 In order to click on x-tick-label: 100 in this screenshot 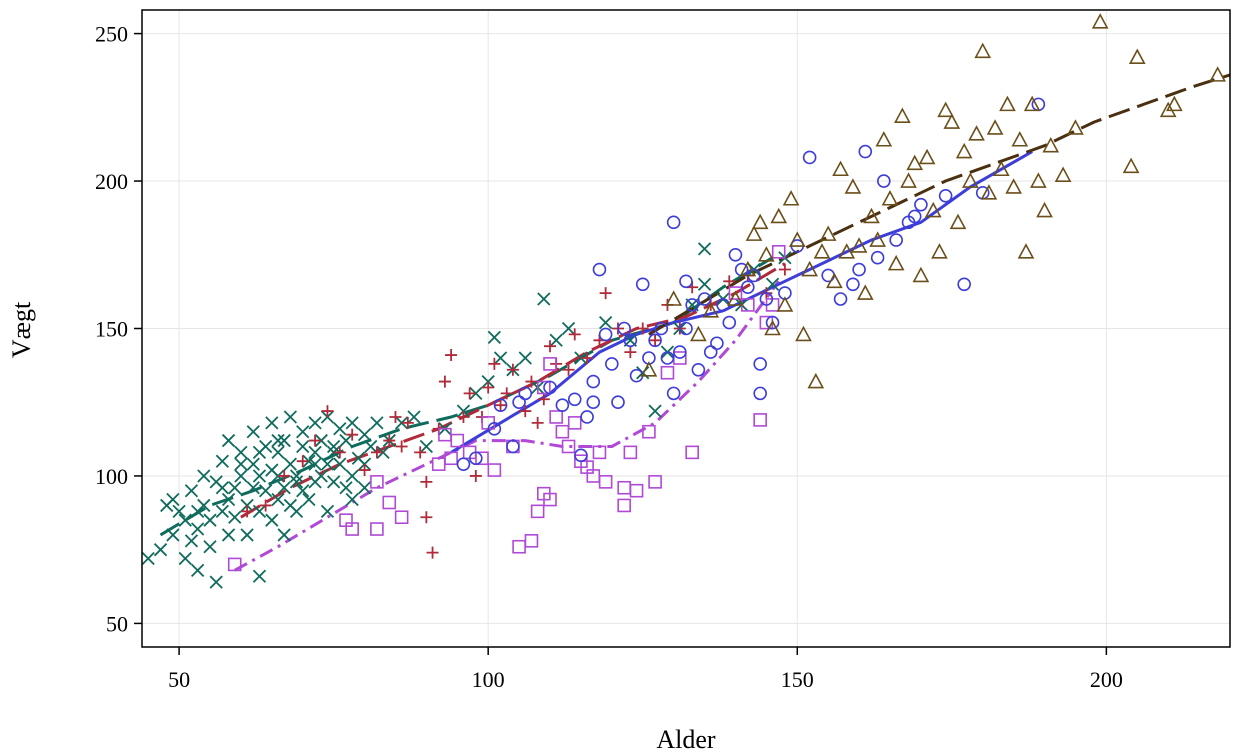, I will do `click(488, 679)`.